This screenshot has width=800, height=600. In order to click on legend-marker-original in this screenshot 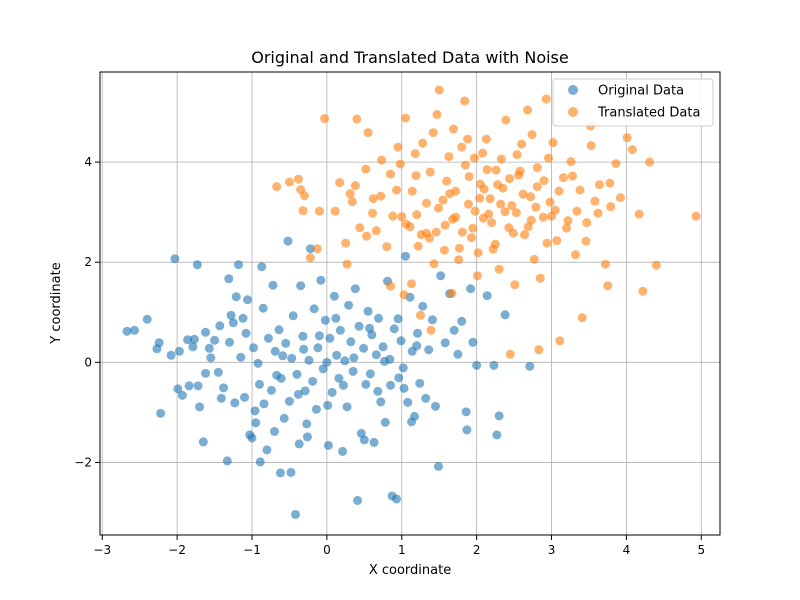, I will do `click(573, 90)`.